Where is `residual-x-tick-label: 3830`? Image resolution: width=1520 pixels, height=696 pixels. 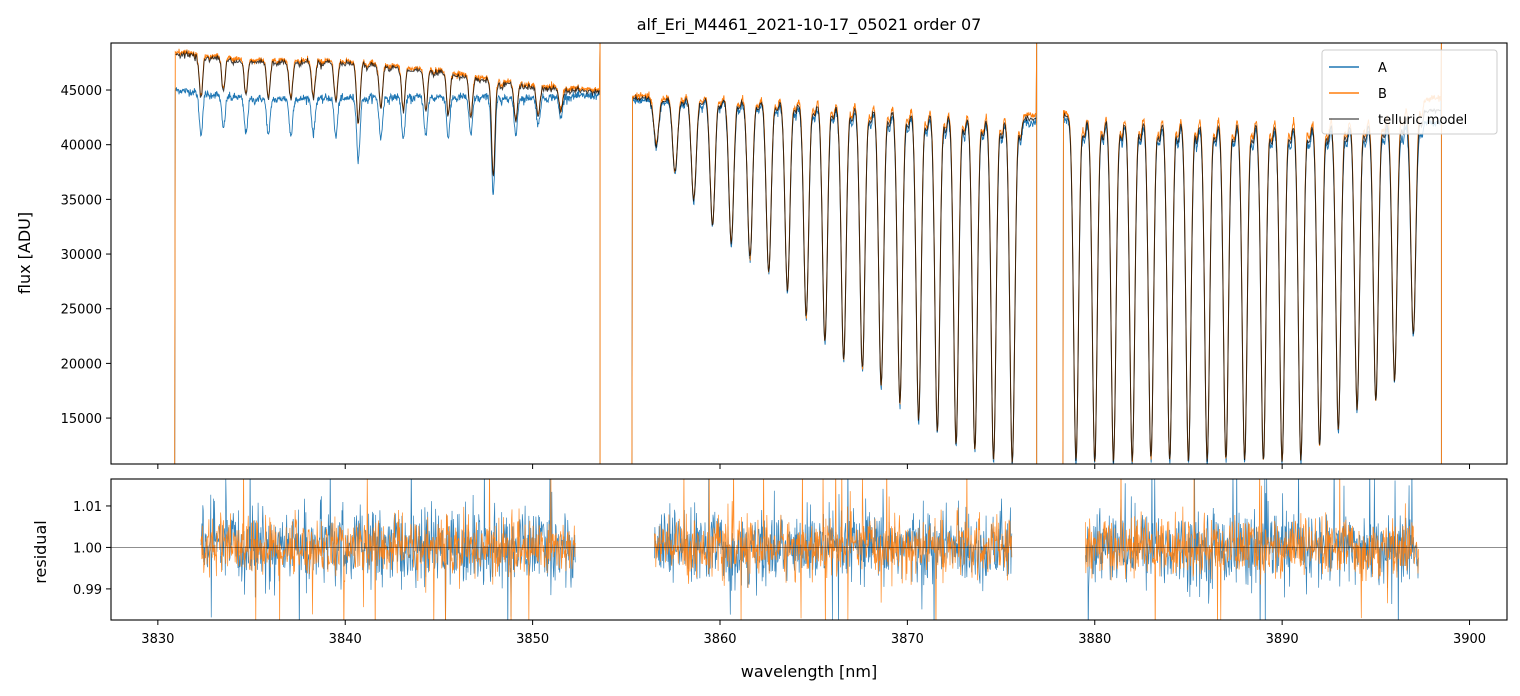 residual-x-tick-label: 3830 is located at coordinates (157, 639).